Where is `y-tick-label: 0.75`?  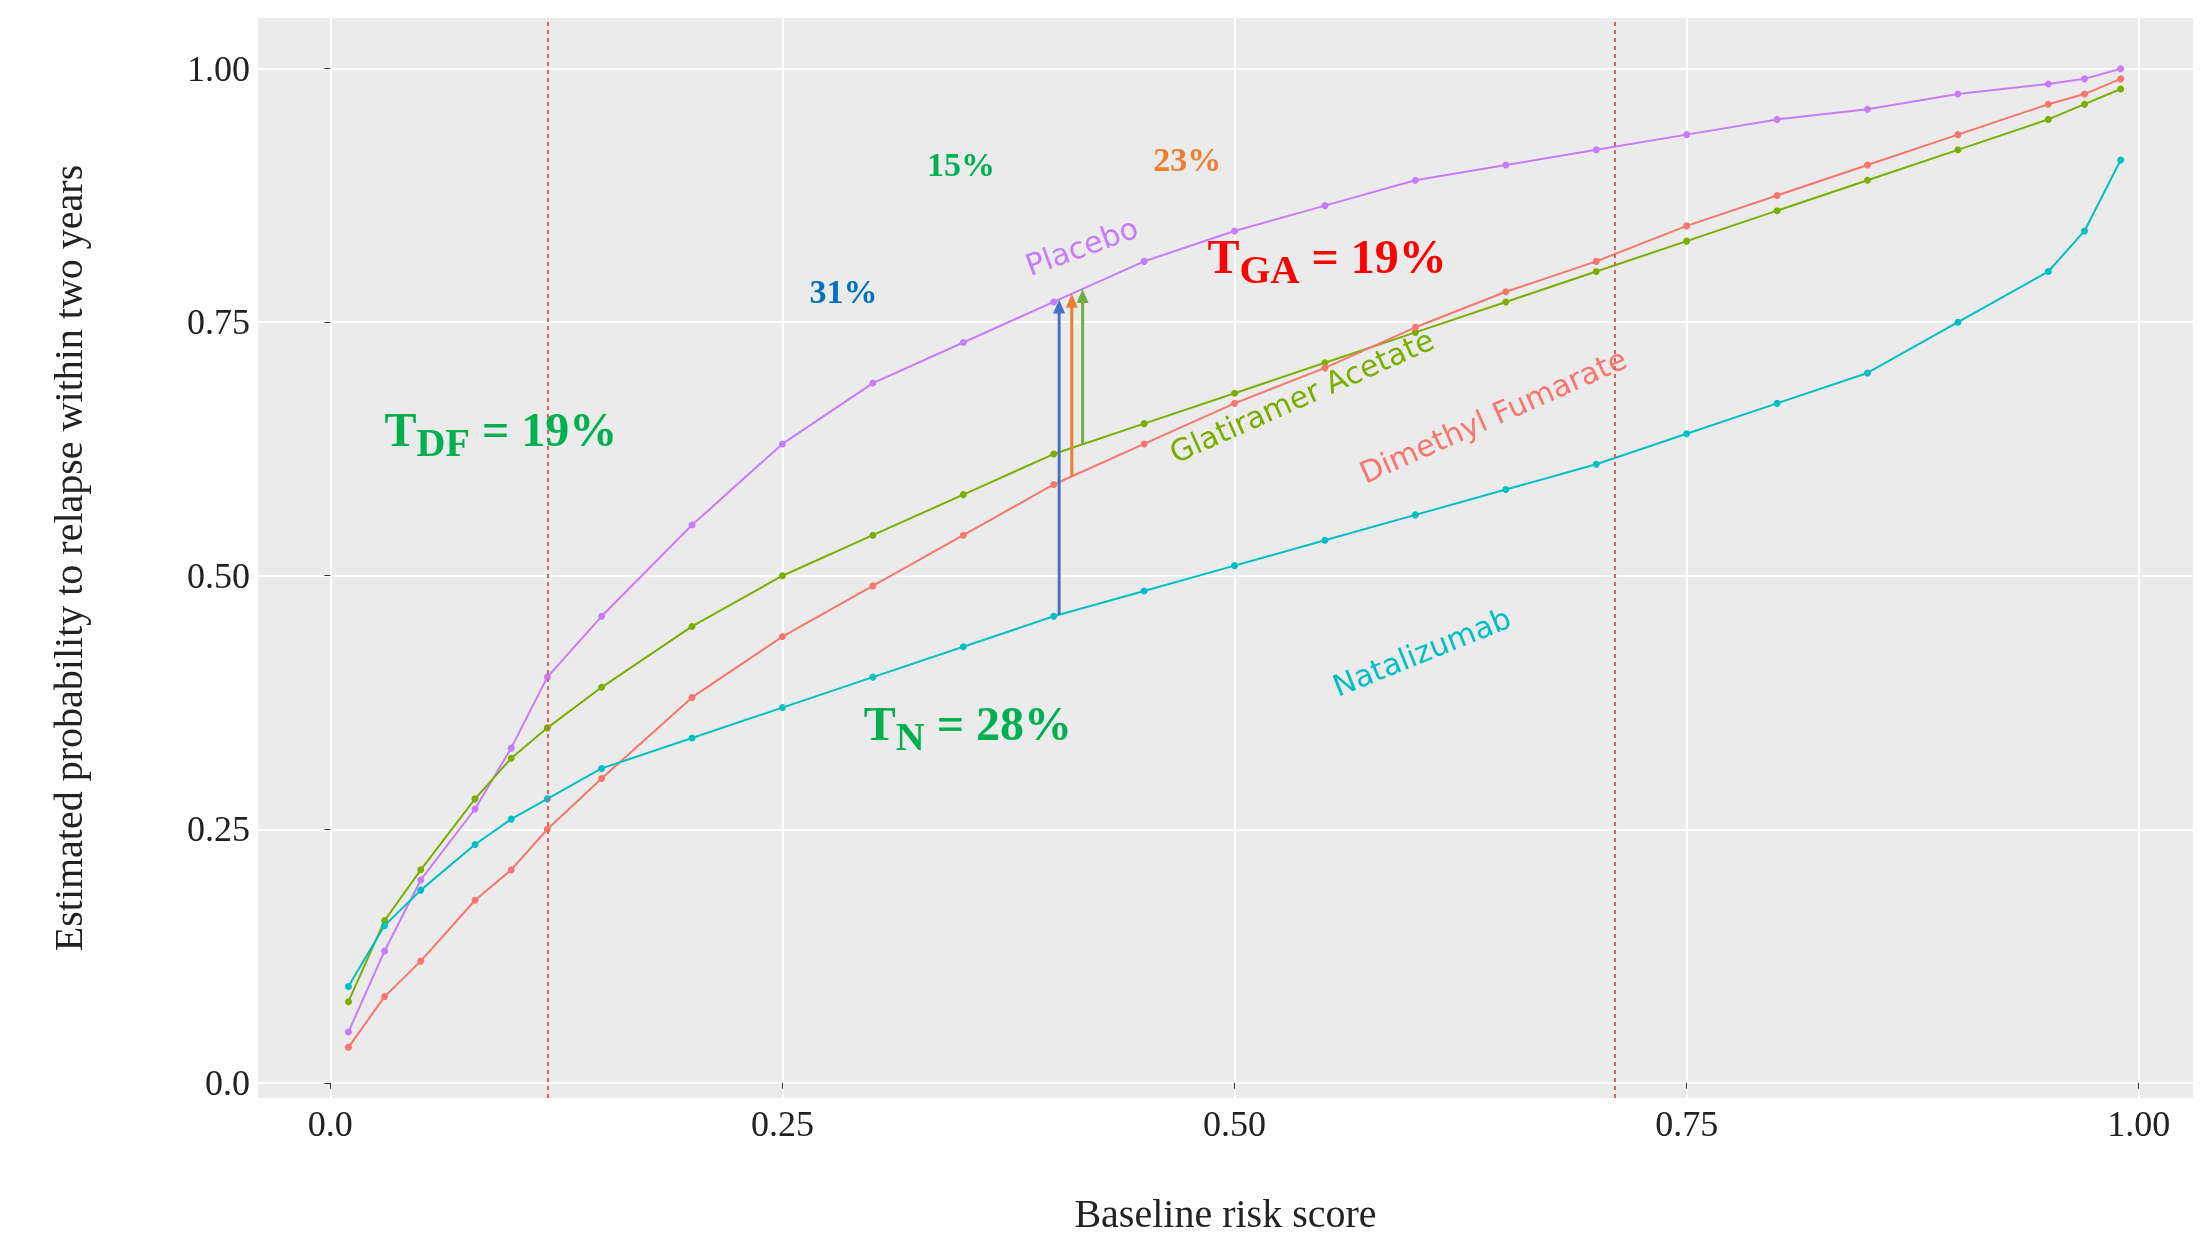
y-tick-label: 0.75 is located at coordinates (218, 322).